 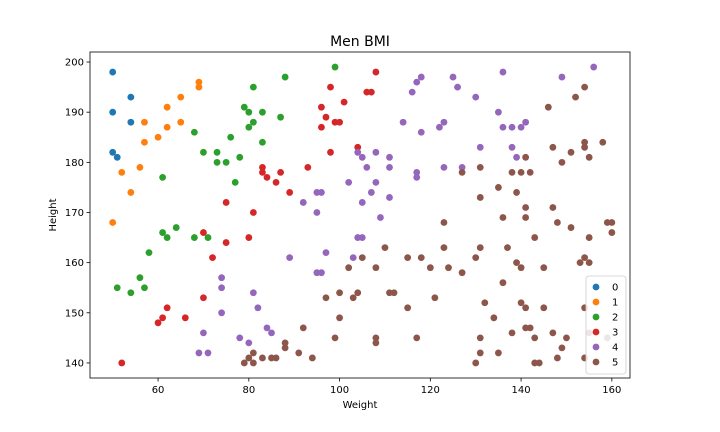 What do you see at coordinates (386, 387) in the screenshot?
I see `x-axis: 60 80 100 120 140 160` at bounding box center [386, 387].